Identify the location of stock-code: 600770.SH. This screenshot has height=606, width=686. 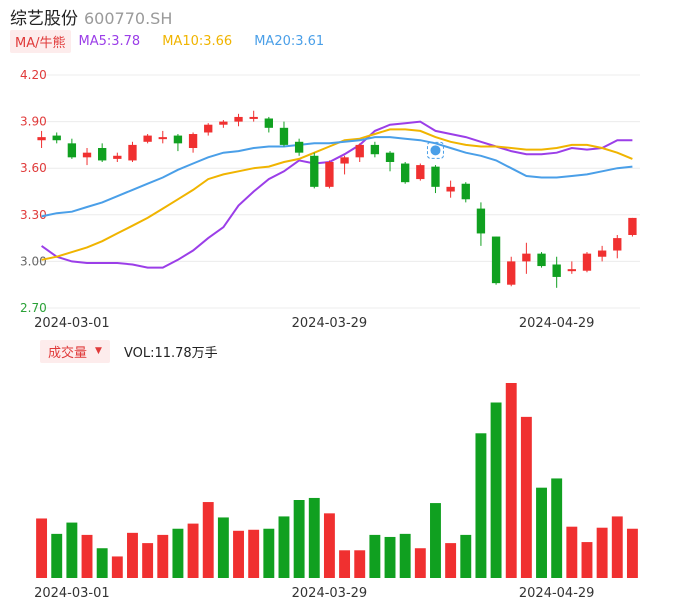
(128, 18).